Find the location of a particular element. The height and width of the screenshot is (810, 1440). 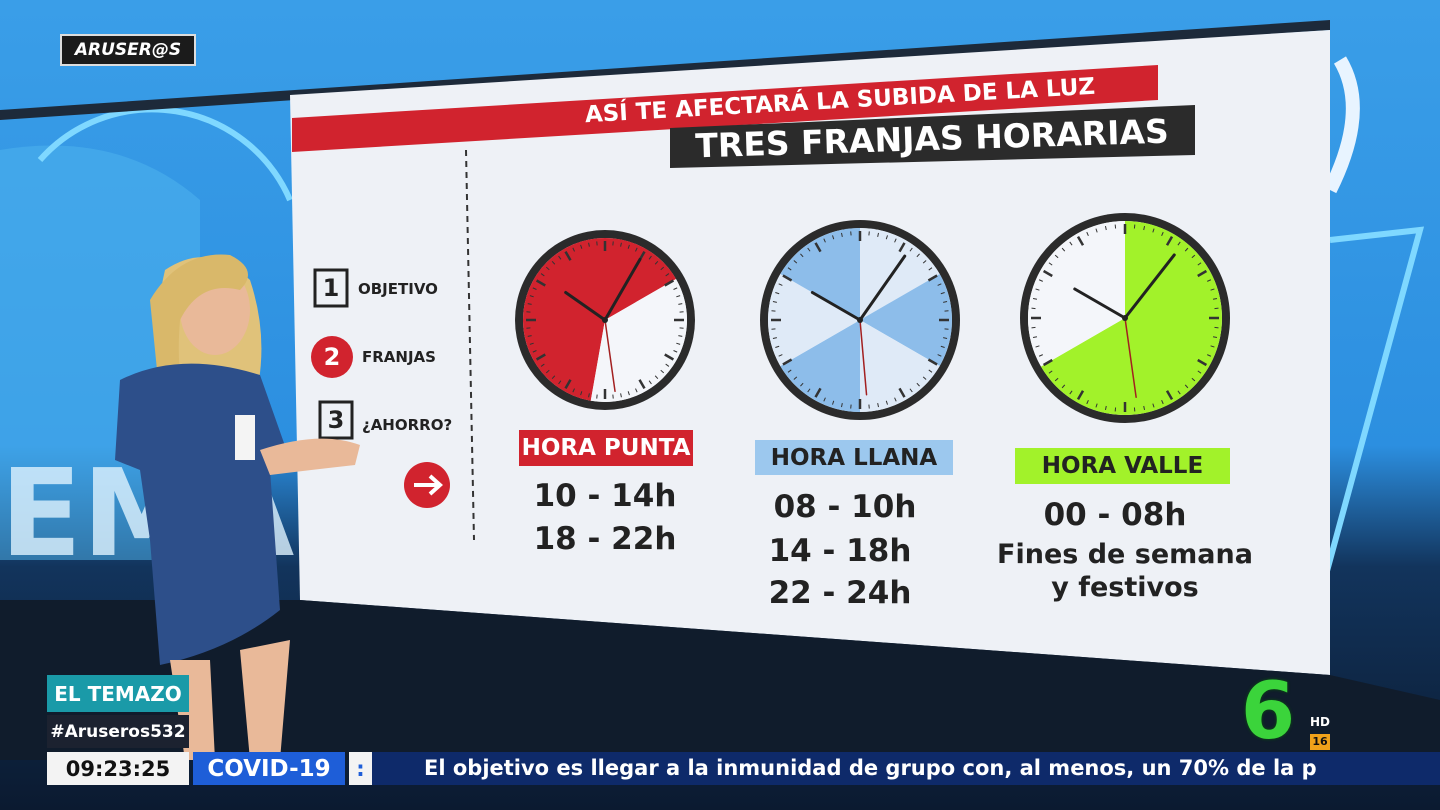

menu-box is located at coordinates (331, 288).